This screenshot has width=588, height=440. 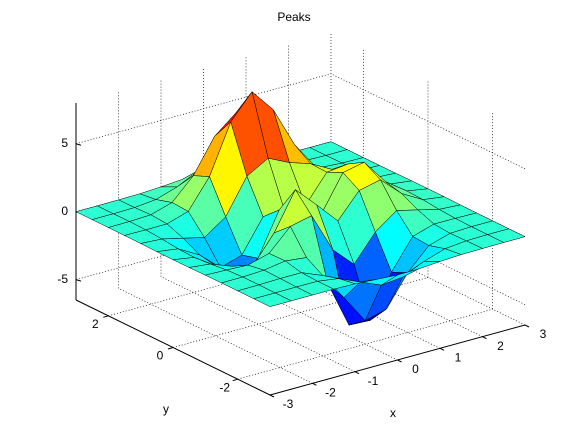 What do you see at coordinates (393, 413) in the screenshot?
I see `x-axis-label: x` at bounding box center [393, 413].